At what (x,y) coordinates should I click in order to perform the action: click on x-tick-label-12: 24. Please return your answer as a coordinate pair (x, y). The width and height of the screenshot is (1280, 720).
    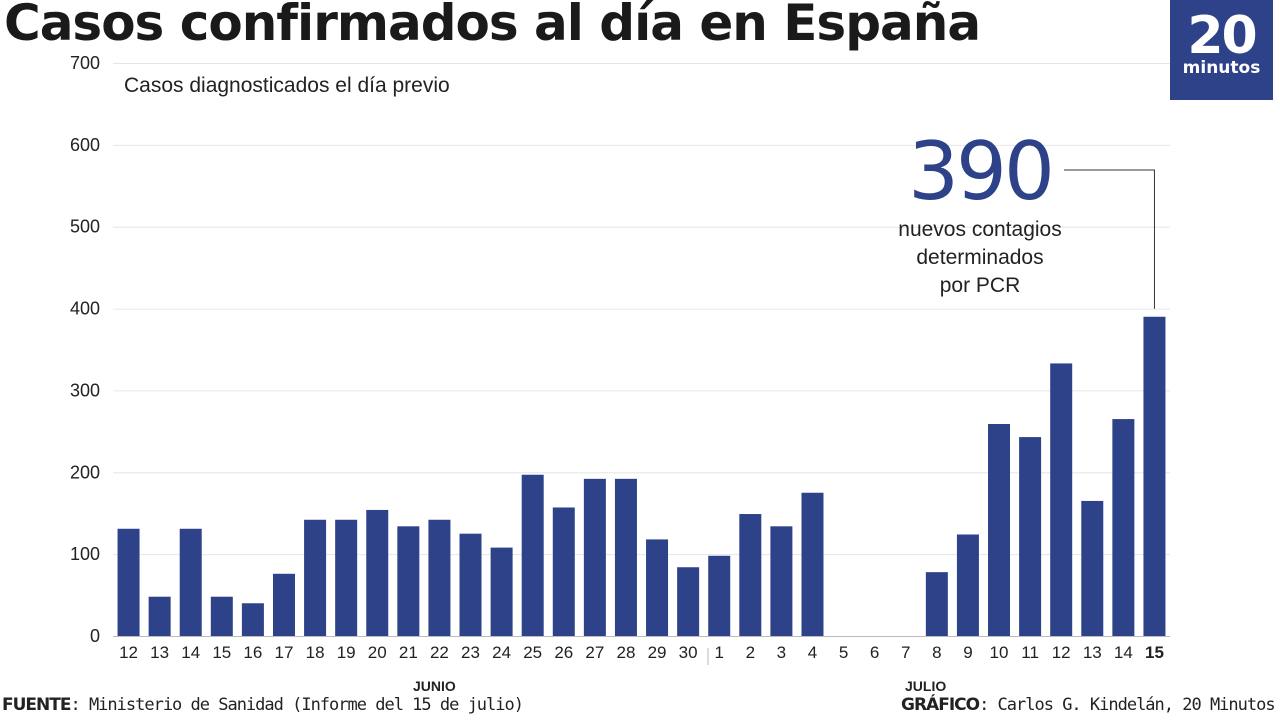
    Looking at the image, I should click on (501, 652).